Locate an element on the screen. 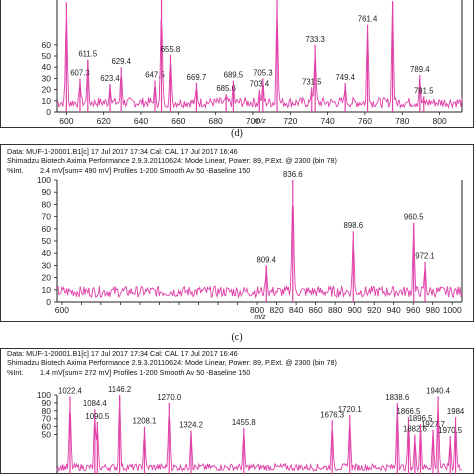 The image size is (474, 474). peak-label: 1927.7 is located at coordinates (433, 424).